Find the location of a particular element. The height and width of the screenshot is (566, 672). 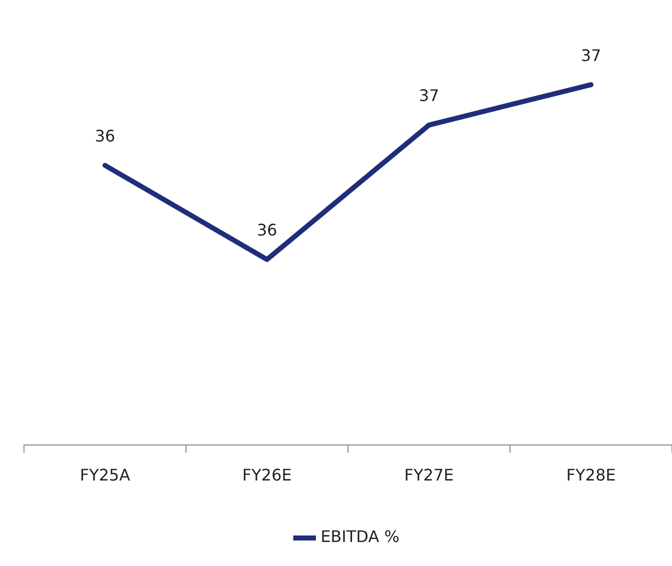

x-tick-label: FY28E is located at coordinates (591, 475).